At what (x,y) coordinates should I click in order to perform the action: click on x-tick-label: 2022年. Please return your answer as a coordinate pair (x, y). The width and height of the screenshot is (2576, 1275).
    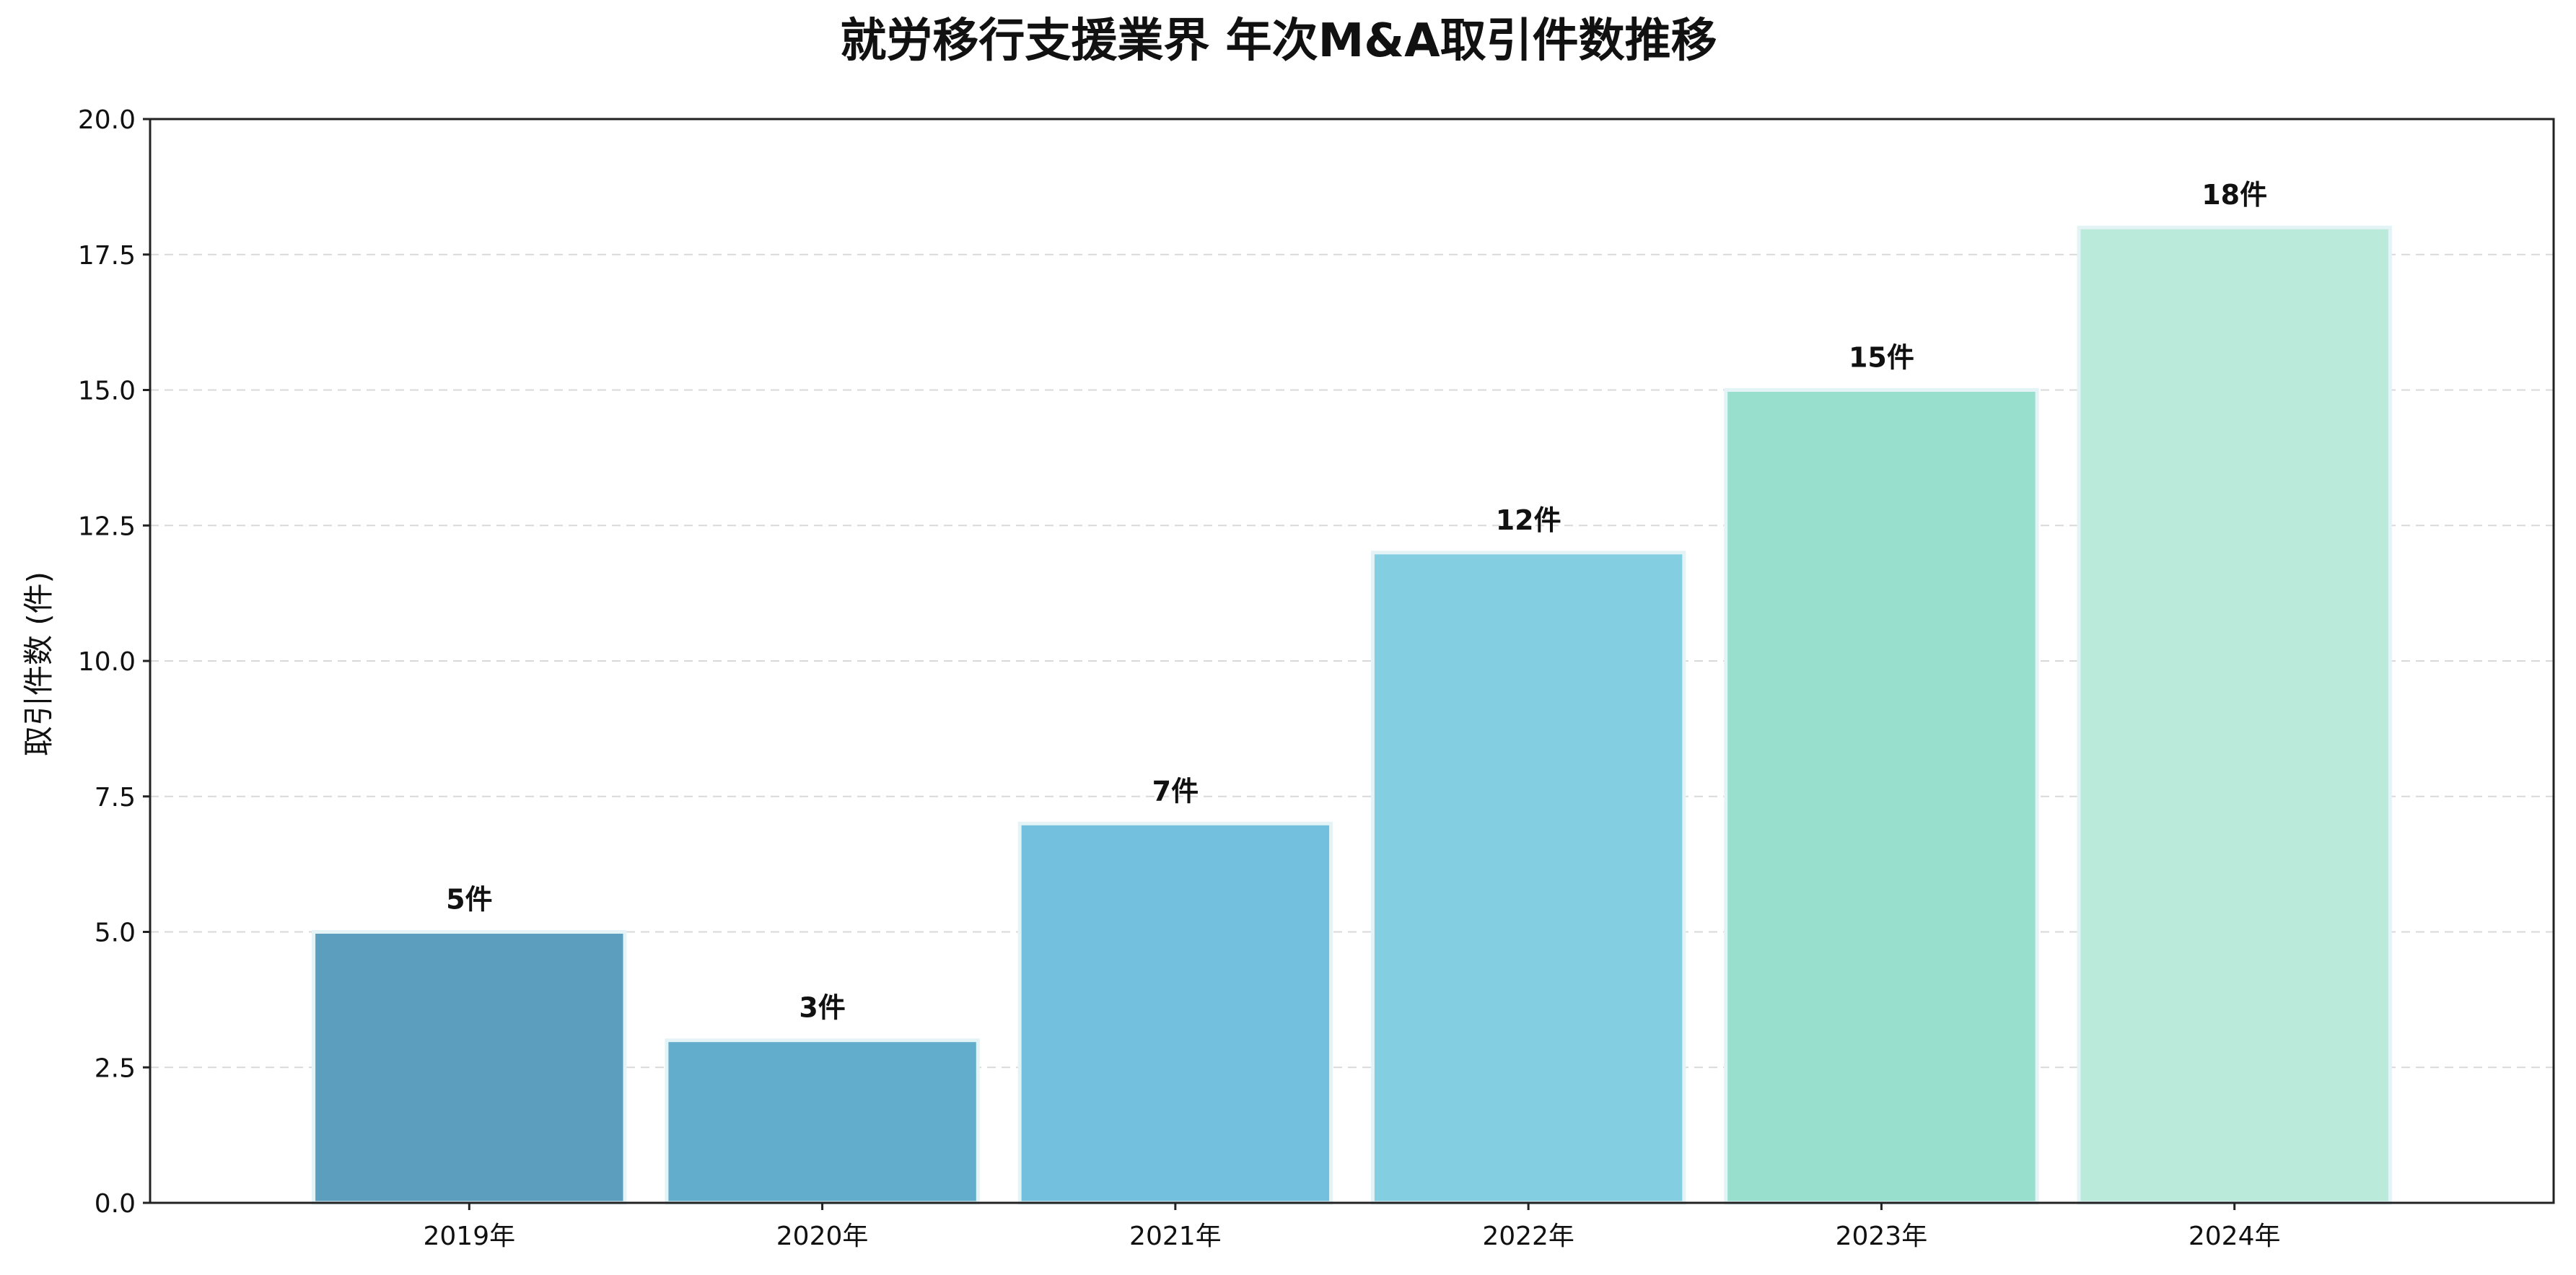
    Looking at the image, I should click on (1528, 1237).